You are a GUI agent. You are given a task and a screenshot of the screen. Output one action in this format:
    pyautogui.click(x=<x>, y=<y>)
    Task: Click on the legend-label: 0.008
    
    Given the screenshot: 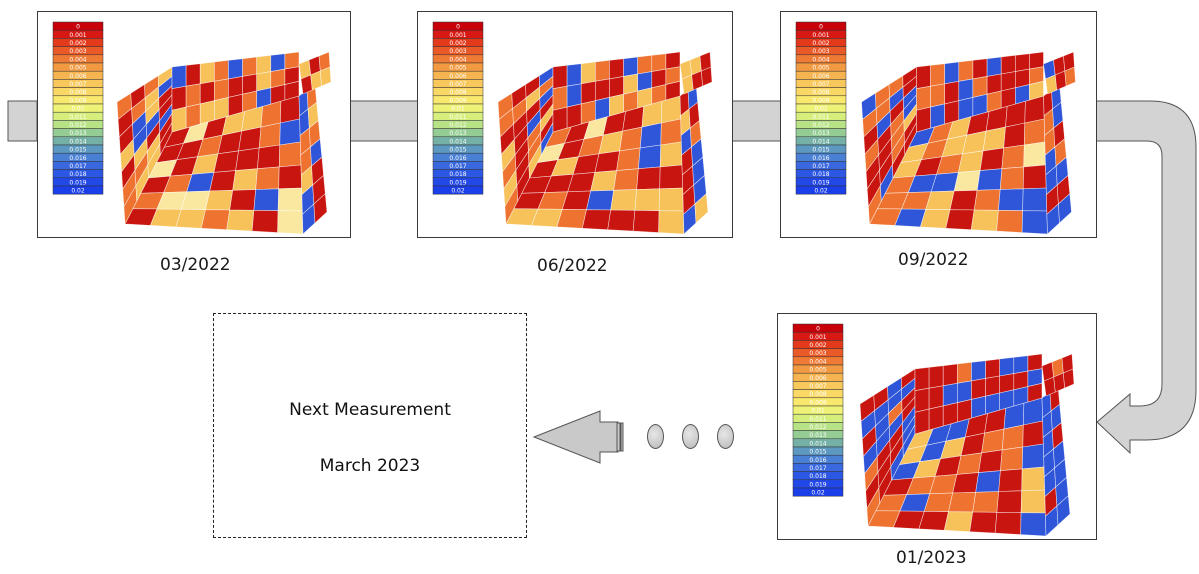 What is the action you would take?
    pyautogui.click(x=457, y=92)
    